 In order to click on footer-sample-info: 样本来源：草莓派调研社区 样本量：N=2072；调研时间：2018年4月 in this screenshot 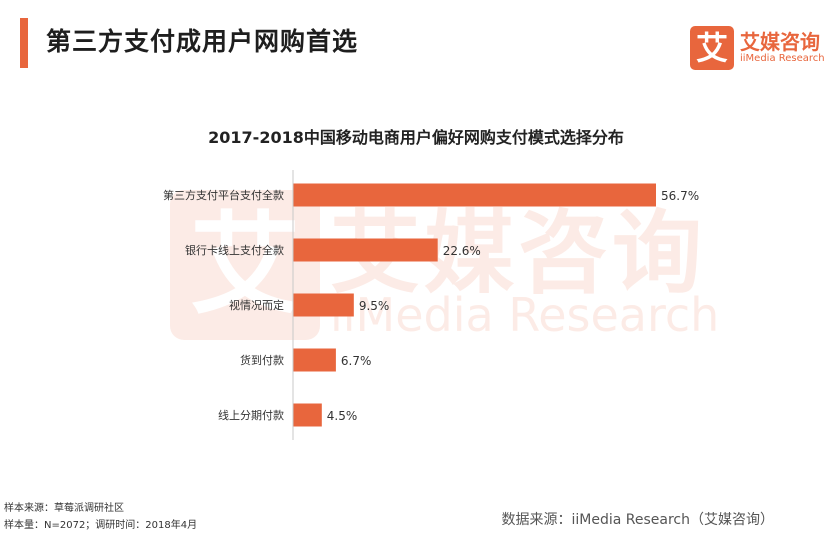, I will do `click(100, 517)`.